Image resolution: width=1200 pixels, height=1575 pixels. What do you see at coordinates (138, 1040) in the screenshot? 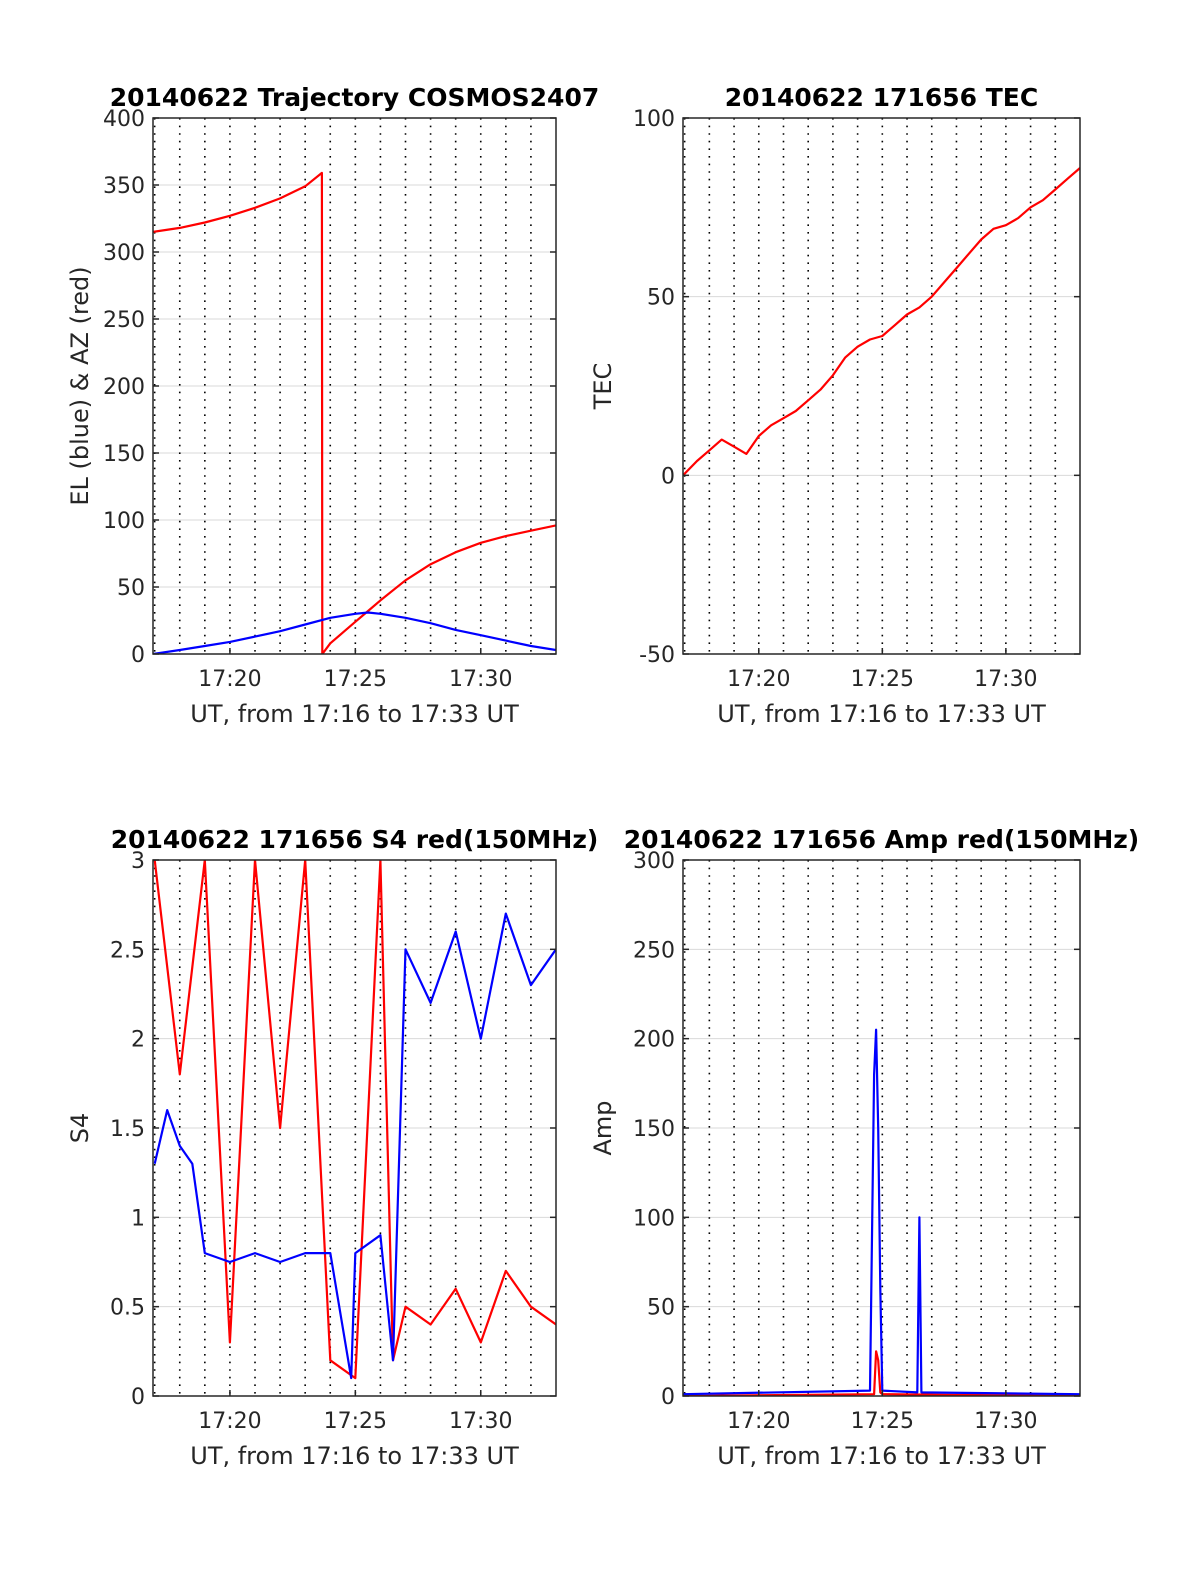
I see `y-tick-label: 2` at bounding box center [138, 1040].